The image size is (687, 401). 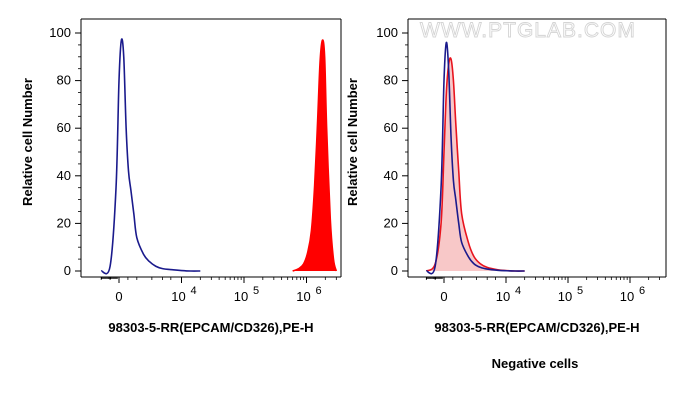 What do you see at coordinates (535, 363) in the screenshot?
I see `panel-subtitle: Negative cells` at bounding box center [535, 363].